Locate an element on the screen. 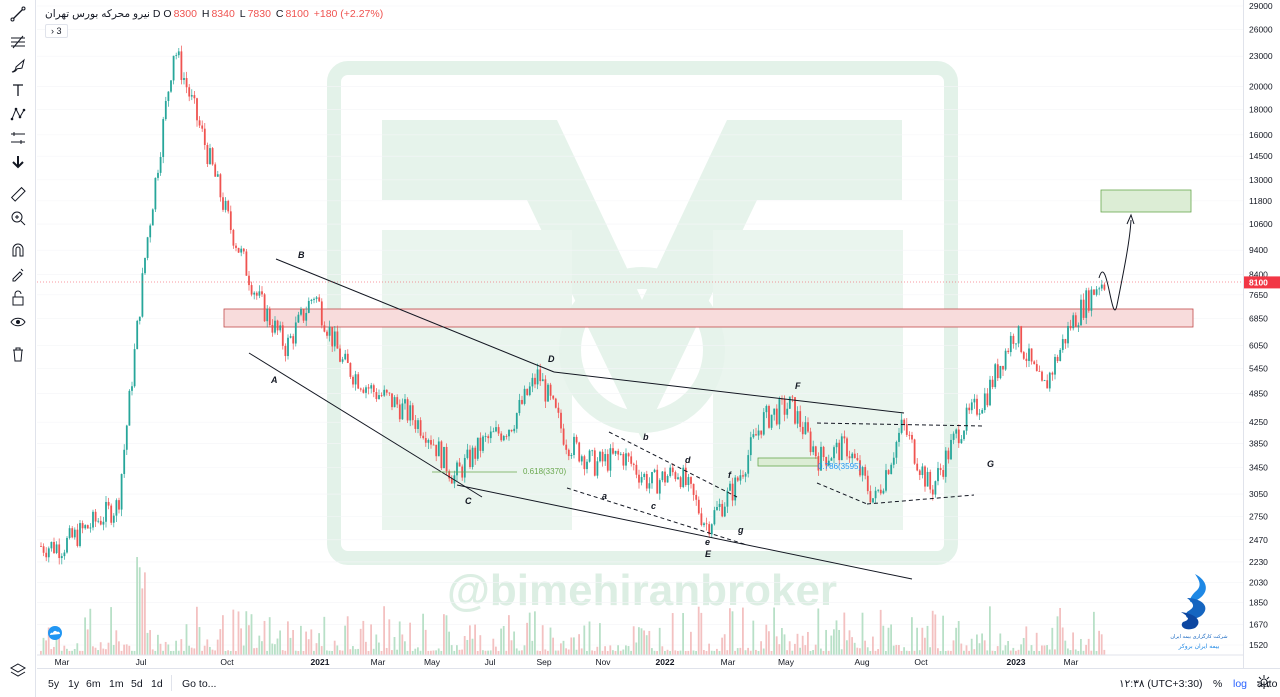  trend-line-tool-icon is located at coordinates (18, 14).